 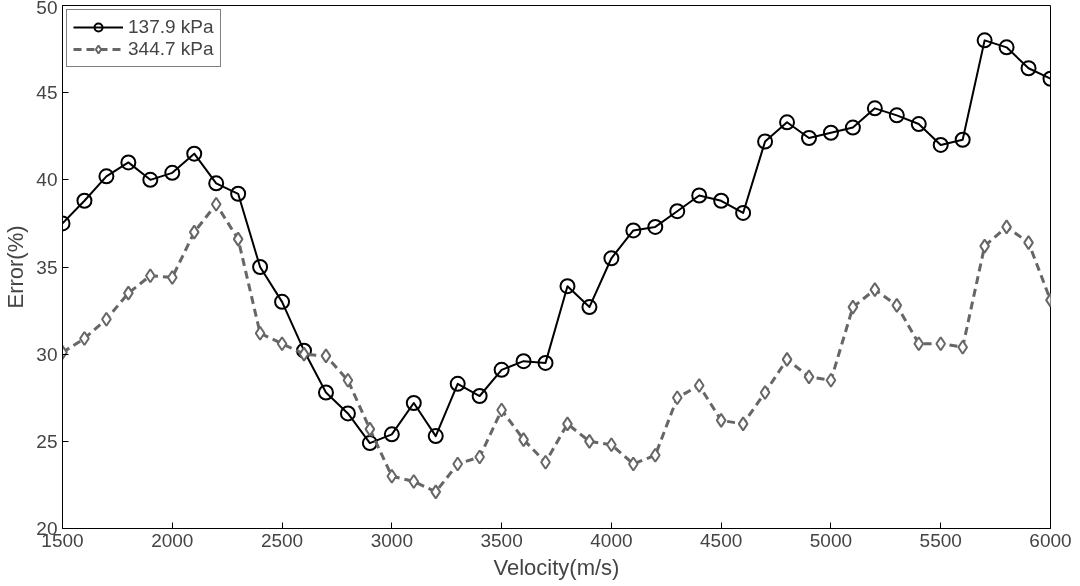 What do you see at coordinates (391, 540) in the screenshot?
I see `x-tick-label: 3000` at bounding box center [391, 540].